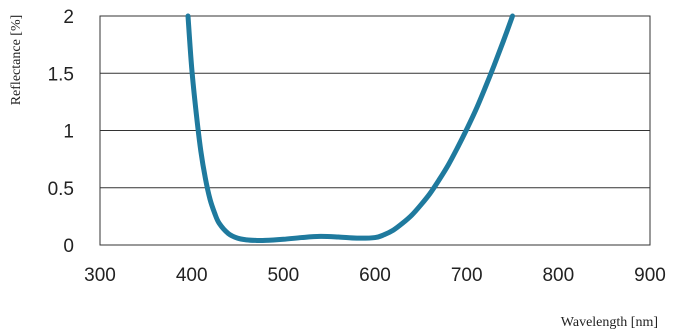 The width and height of the screenshot is (673, 335). Describe the element at coordinates (467, 275) in the screenshot. I see `x-tick-label: 700` at that location.